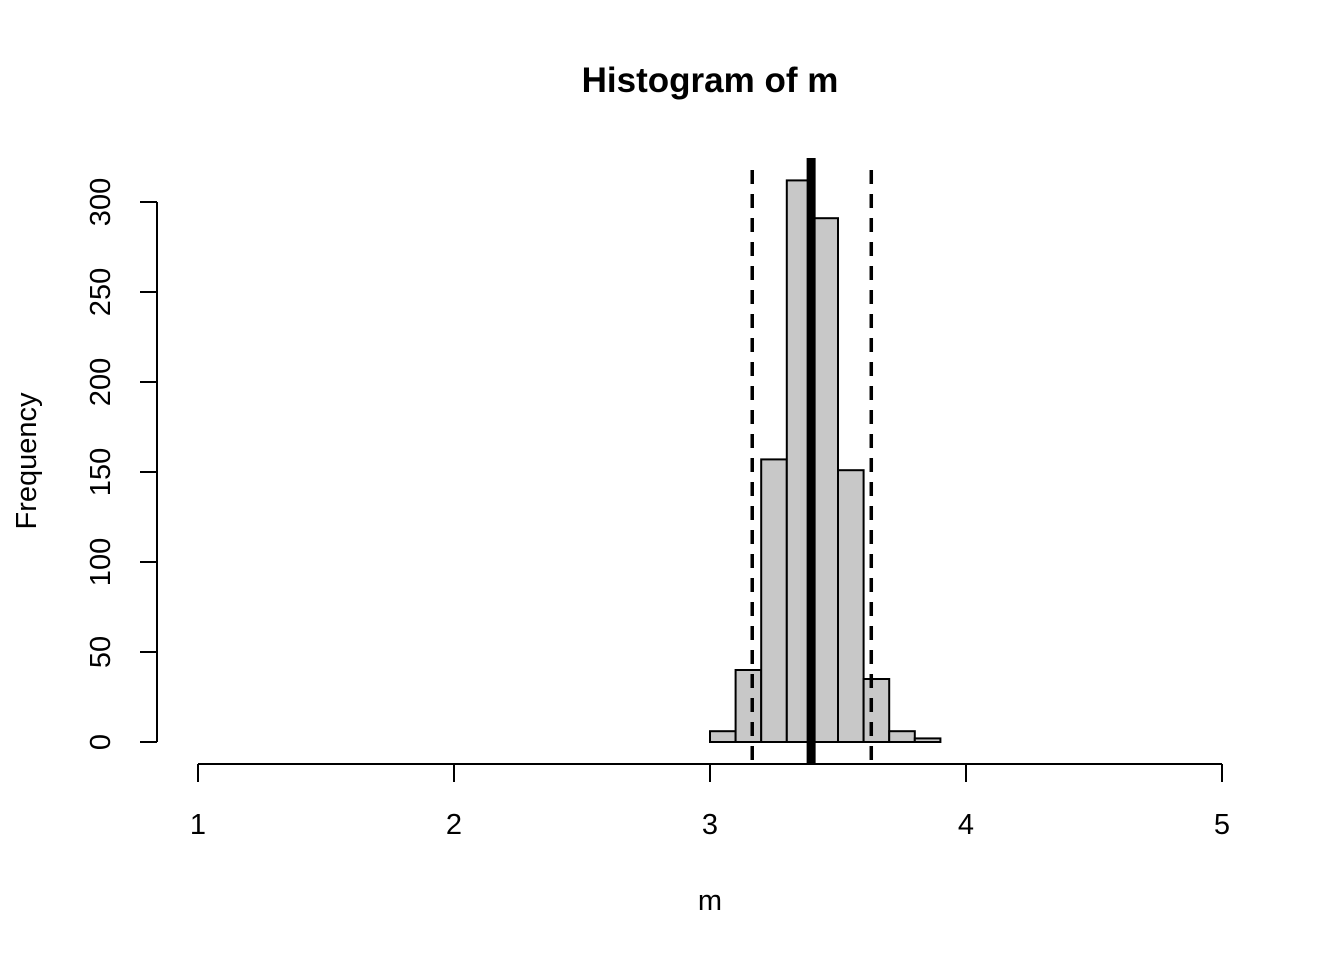 Image resolution: width=1344 pixels, height=960 pixels. I want to click on reference-lines-layer, so click(812, 461).